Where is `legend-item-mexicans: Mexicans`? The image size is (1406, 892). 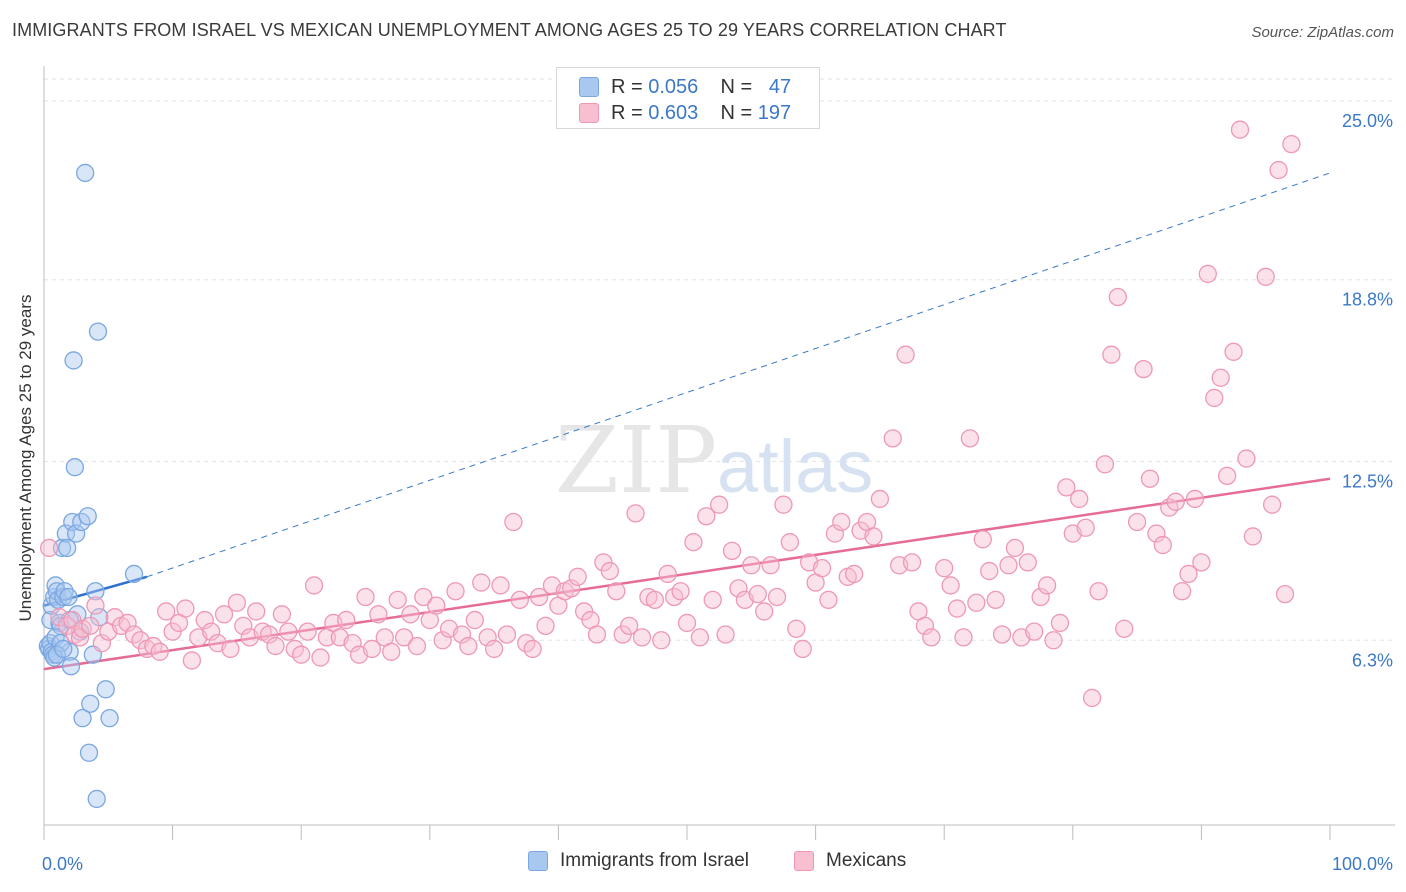 legend-item-mexicans: Mexicans is located at coordinates (850, 861).